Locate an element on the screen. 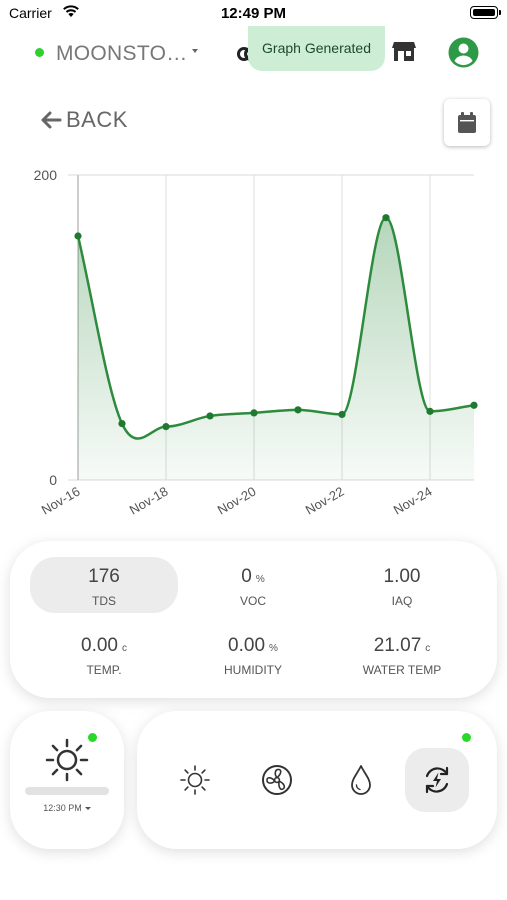 The width and height of the screenshot is (507, 900). metric-label: TDS is located at coordinates (104, 601).